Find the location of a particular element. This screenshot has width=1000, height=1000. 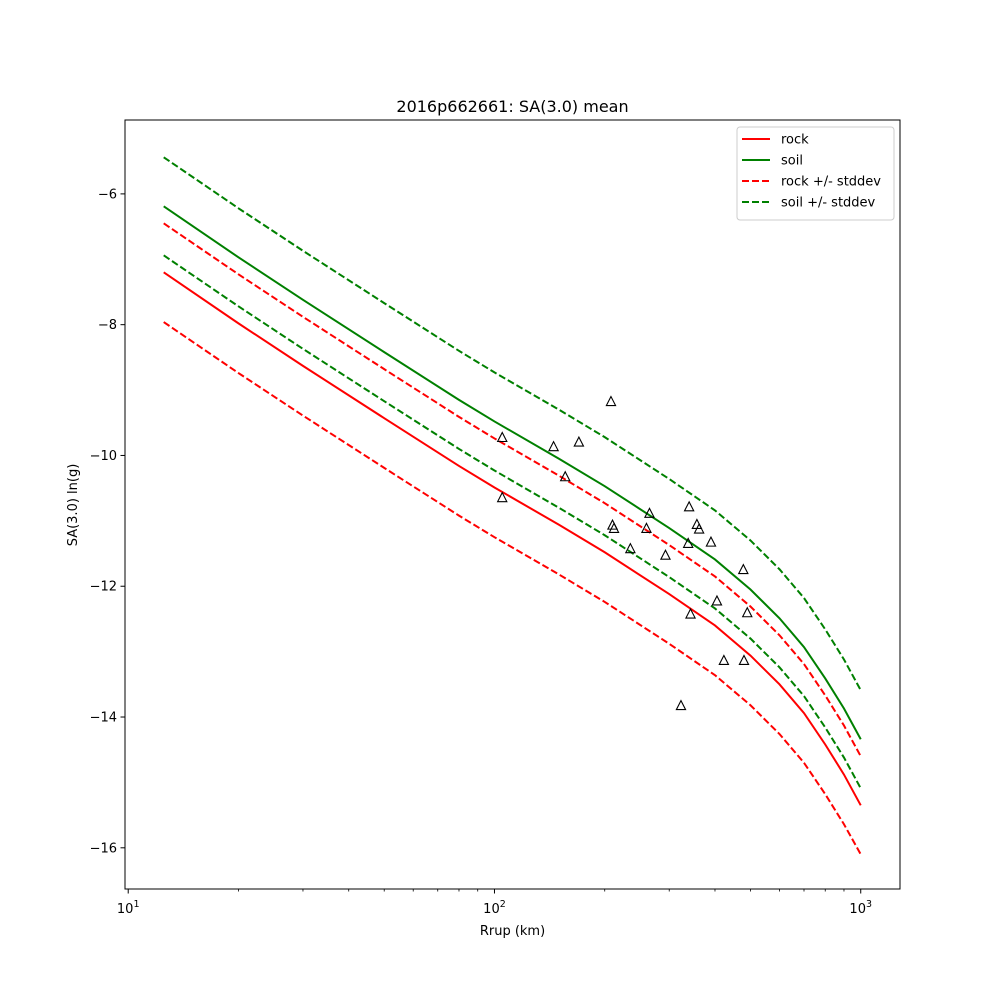

y-tick-label-4: −14 is located at coordinates (103, 718).